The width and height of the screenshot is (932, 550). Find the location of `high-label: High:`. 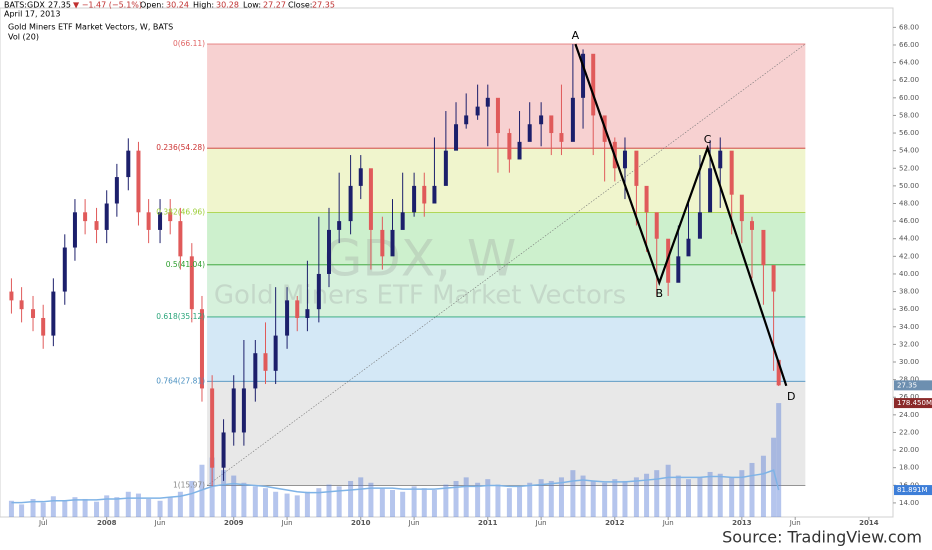

high-label: High: is located at coordinates (203, 5).